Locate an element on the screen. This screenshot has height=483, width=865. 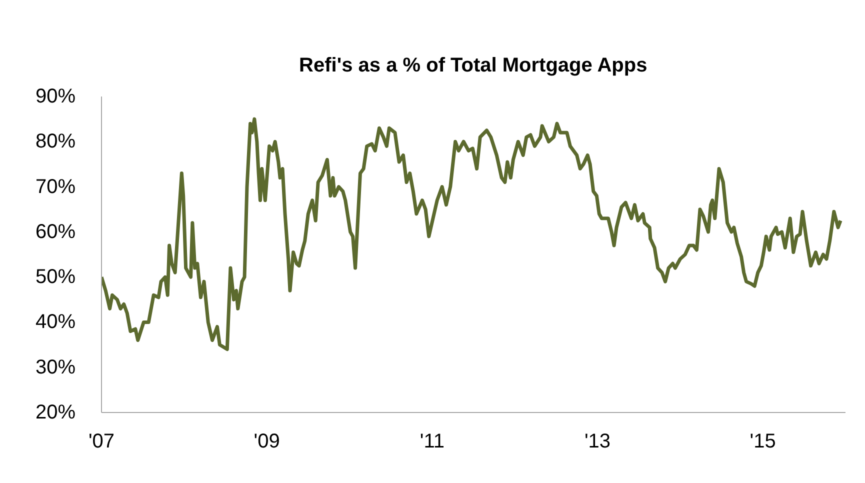
y-tick-label: 30% is located at coordinates (55, 367).